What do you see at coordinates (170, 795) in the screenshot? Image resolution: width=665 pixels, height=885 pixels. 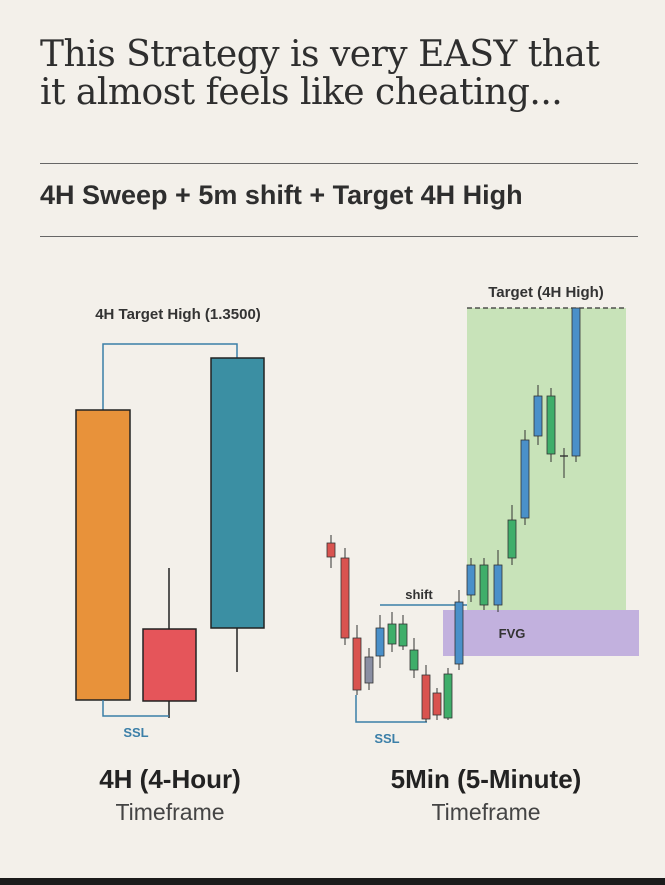 I see `left-caption: 4H (4-Hour) Timeframe` at bounding box center [170, 795].